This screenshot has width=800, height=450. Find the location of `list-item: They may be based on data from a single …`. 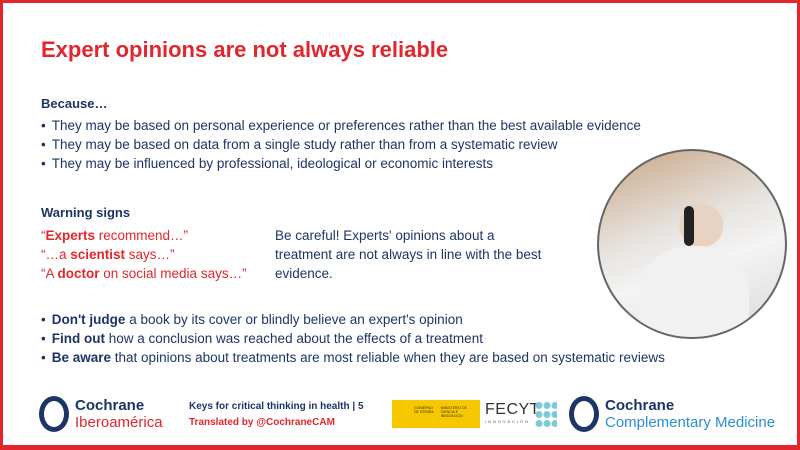

list-item: They may be based on data from a single … is located at coordinates (341, 144).